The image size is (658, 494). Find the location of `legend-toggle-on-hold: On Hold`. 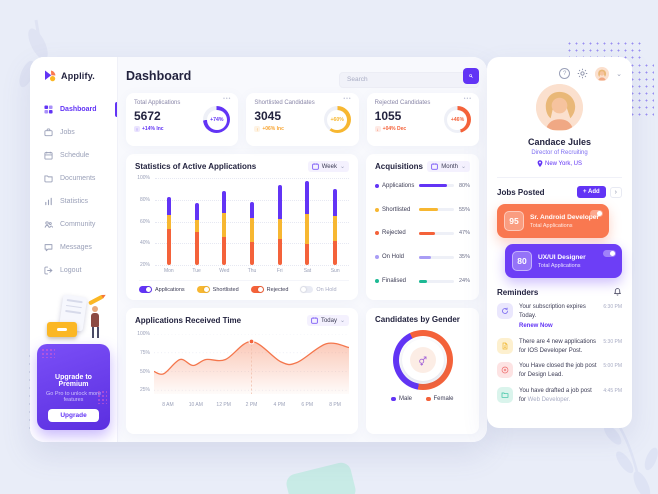

legend-toggle-on-hold: On Hold is located at coordinates (318, 289).